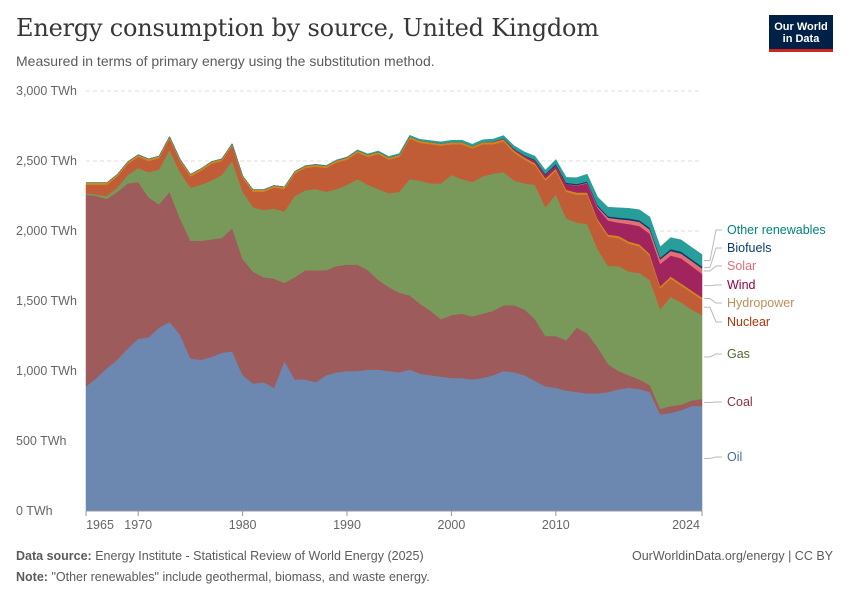  Describe the element at coordinates (46, 161) in the screenshot. I see `y-tick-label: 2,500 TWh` at that location.